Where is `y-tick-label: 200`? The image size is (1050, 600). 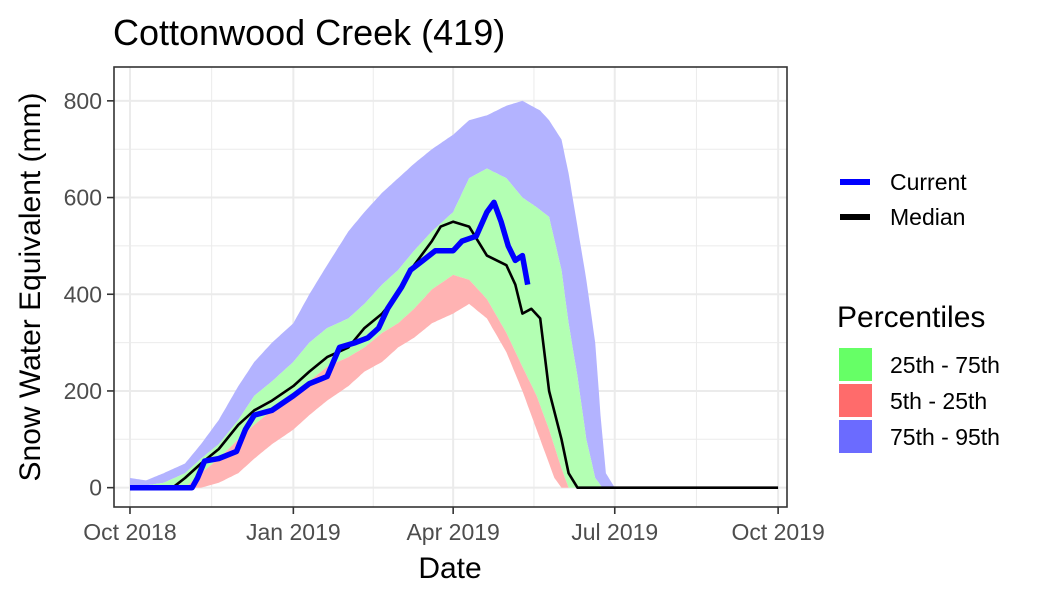
y-tick-label: 200 is located at coordinates (83, 391).